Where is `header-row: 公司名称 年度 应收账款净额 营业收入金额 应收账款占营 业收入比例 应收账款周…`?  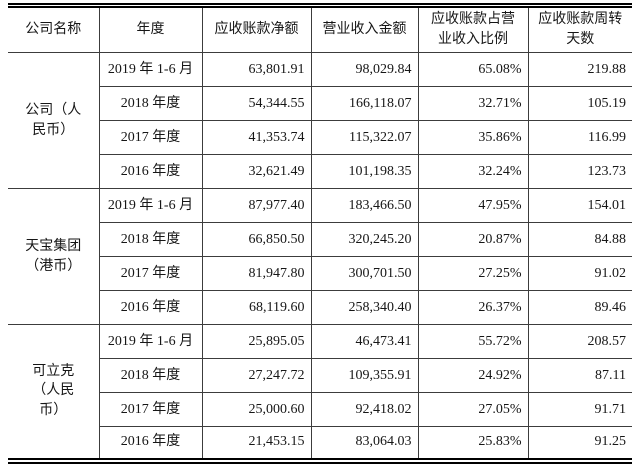 header-row: 公司名称 年度 应收账款净额 营业收入金额 应收账款占营 业收入比例 应收账款周… is located at coordinates (320, 29).